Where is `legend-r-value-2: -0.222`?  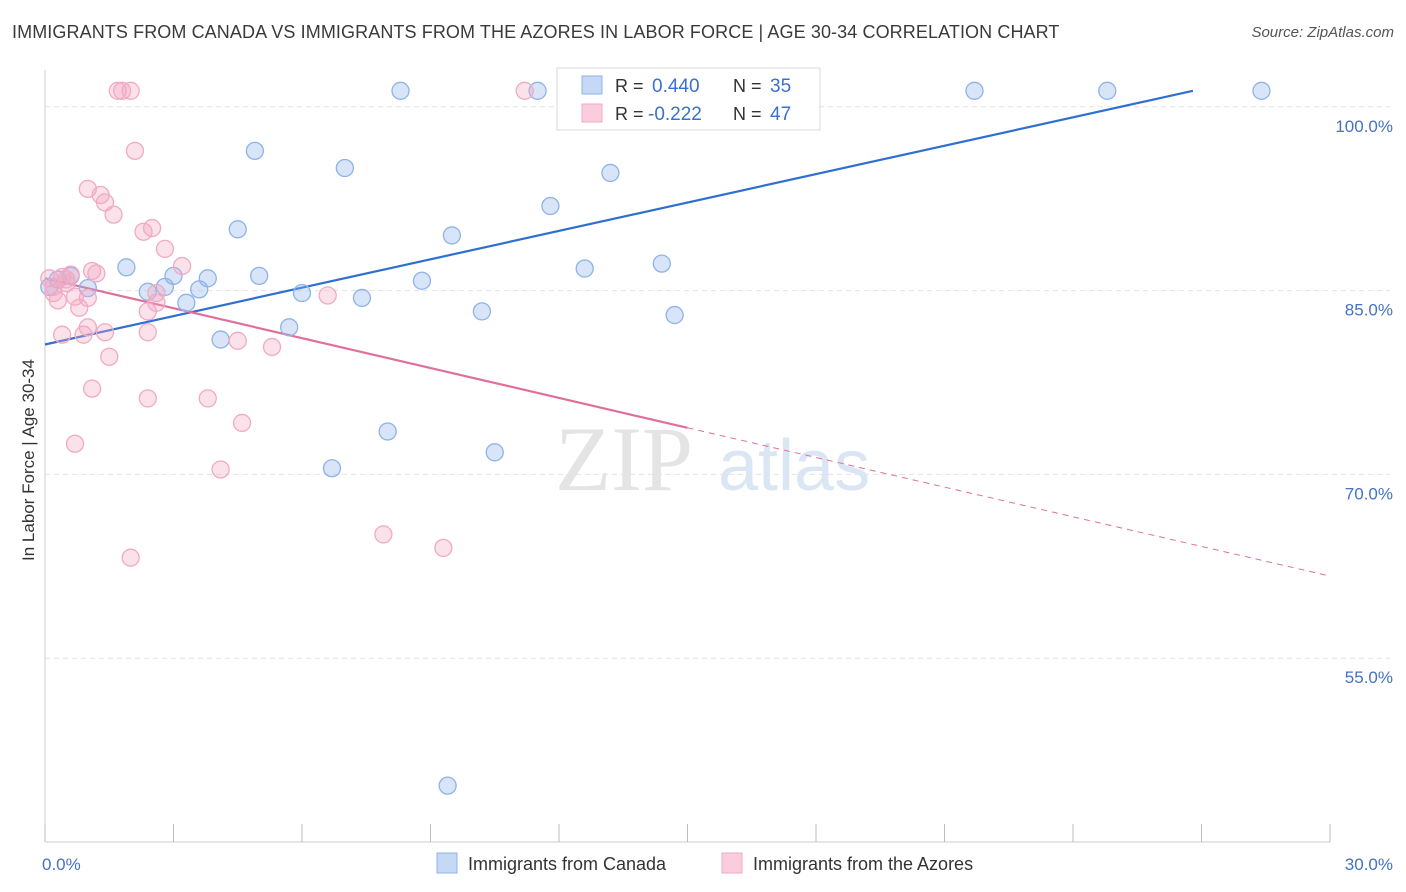
legend-r-value-2: -0.222 is located at coordinates (675, 114).